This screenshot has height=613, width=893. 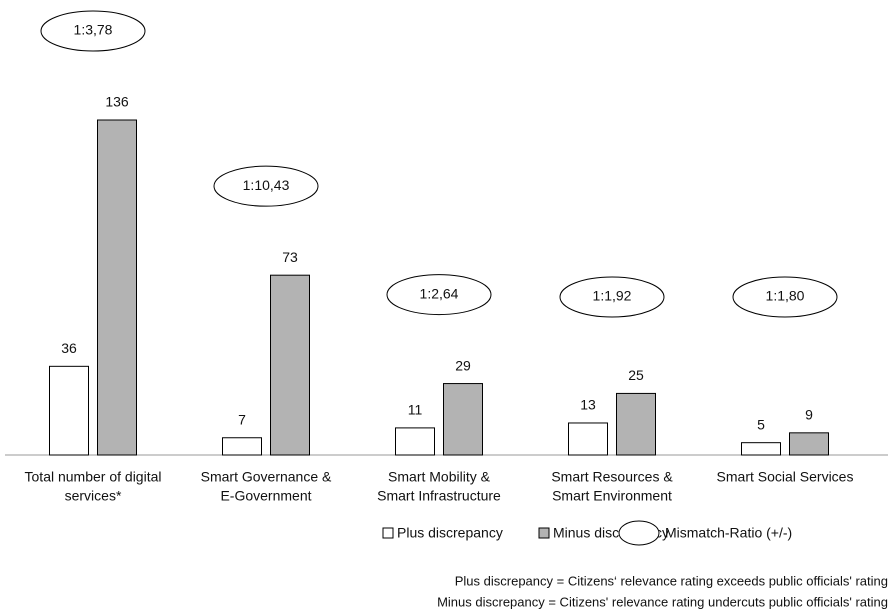 I want to click on ratio-label: 1:10,43, so click(x=266, y=185).